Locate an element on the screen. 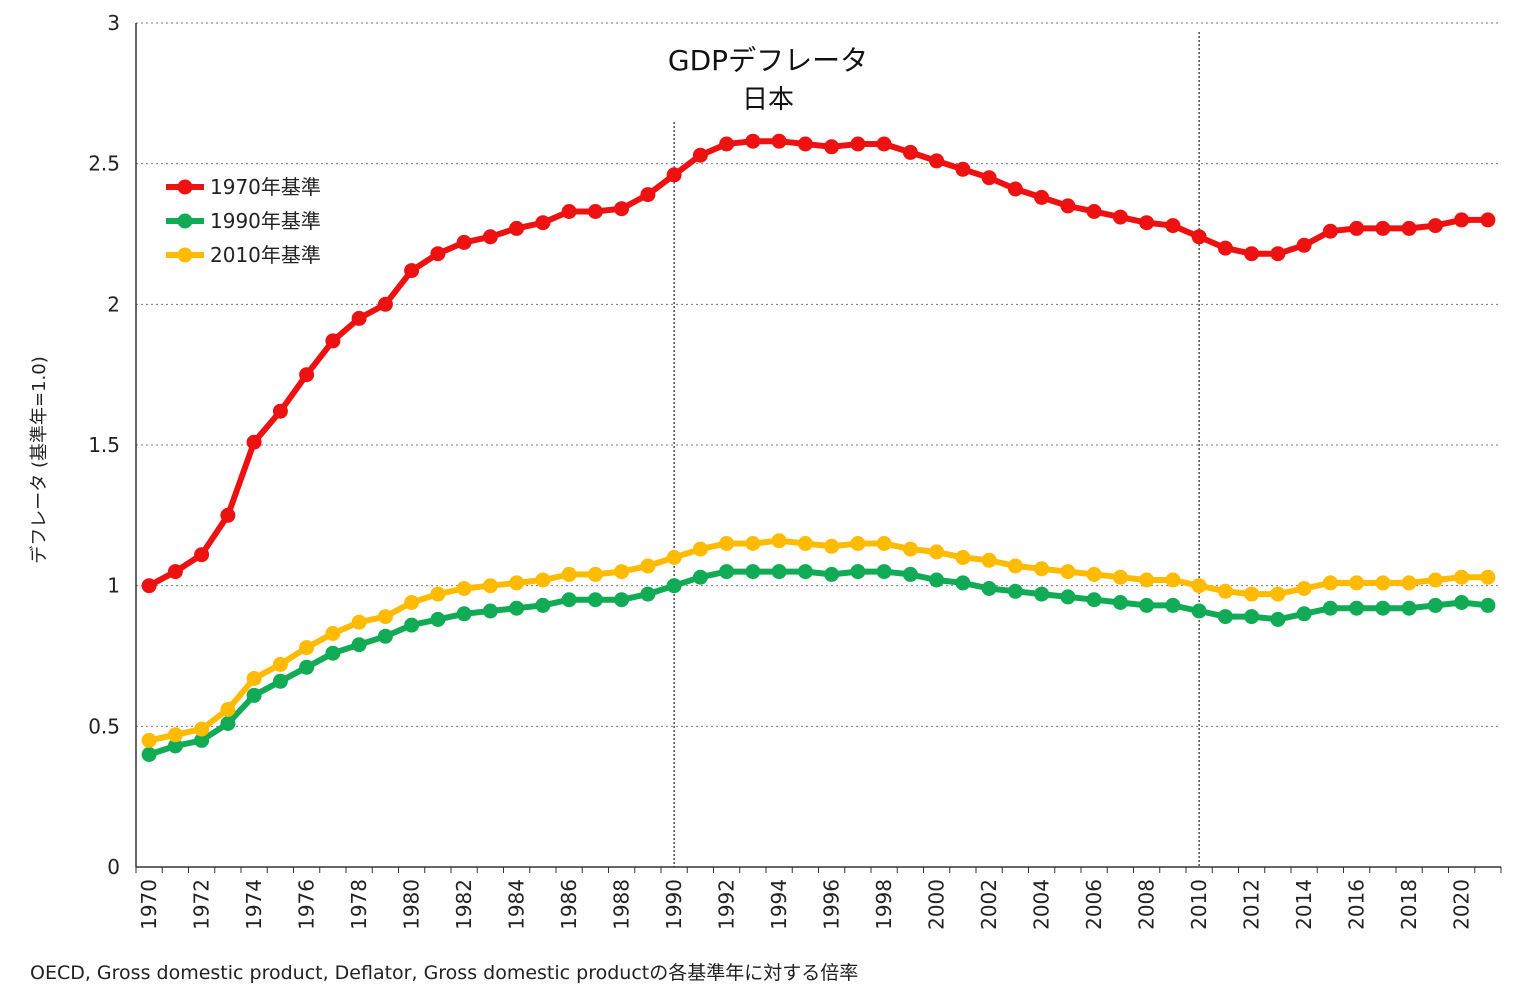 This screenshot has height=995, width=1524. x-tick-label: 1996 is located at coordinates (832, 904).